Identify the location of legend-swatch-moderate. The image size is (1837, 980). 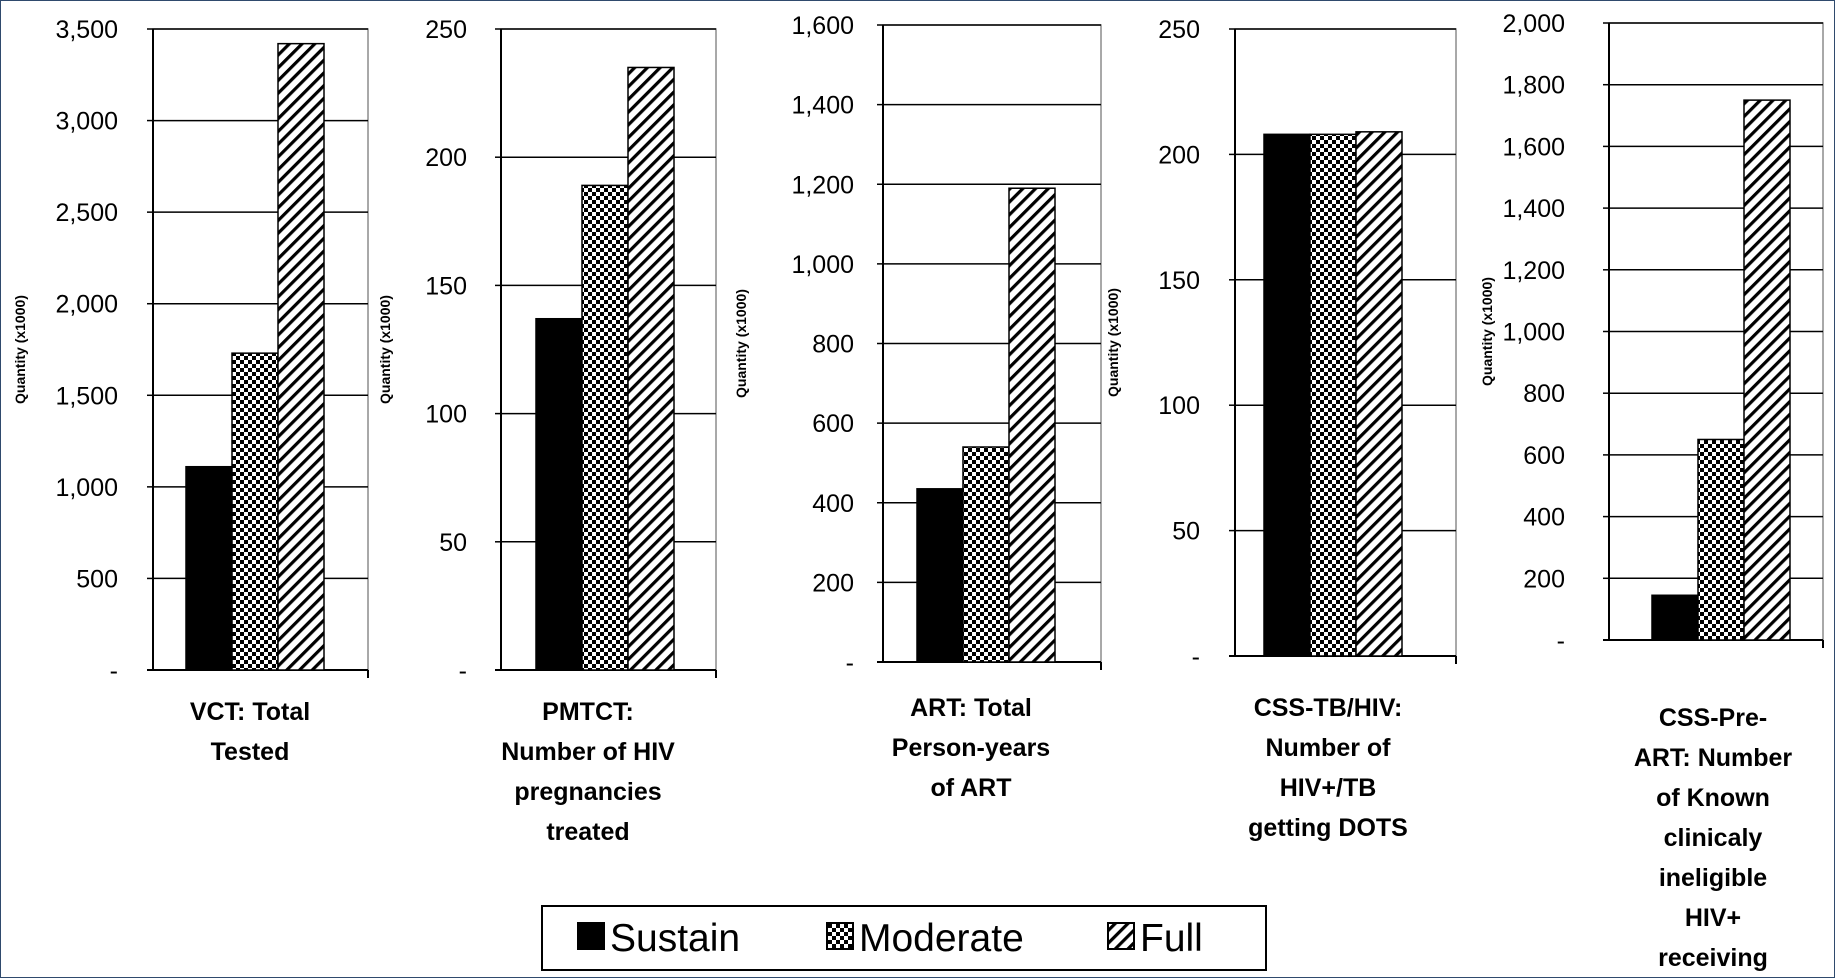
(840, 936).